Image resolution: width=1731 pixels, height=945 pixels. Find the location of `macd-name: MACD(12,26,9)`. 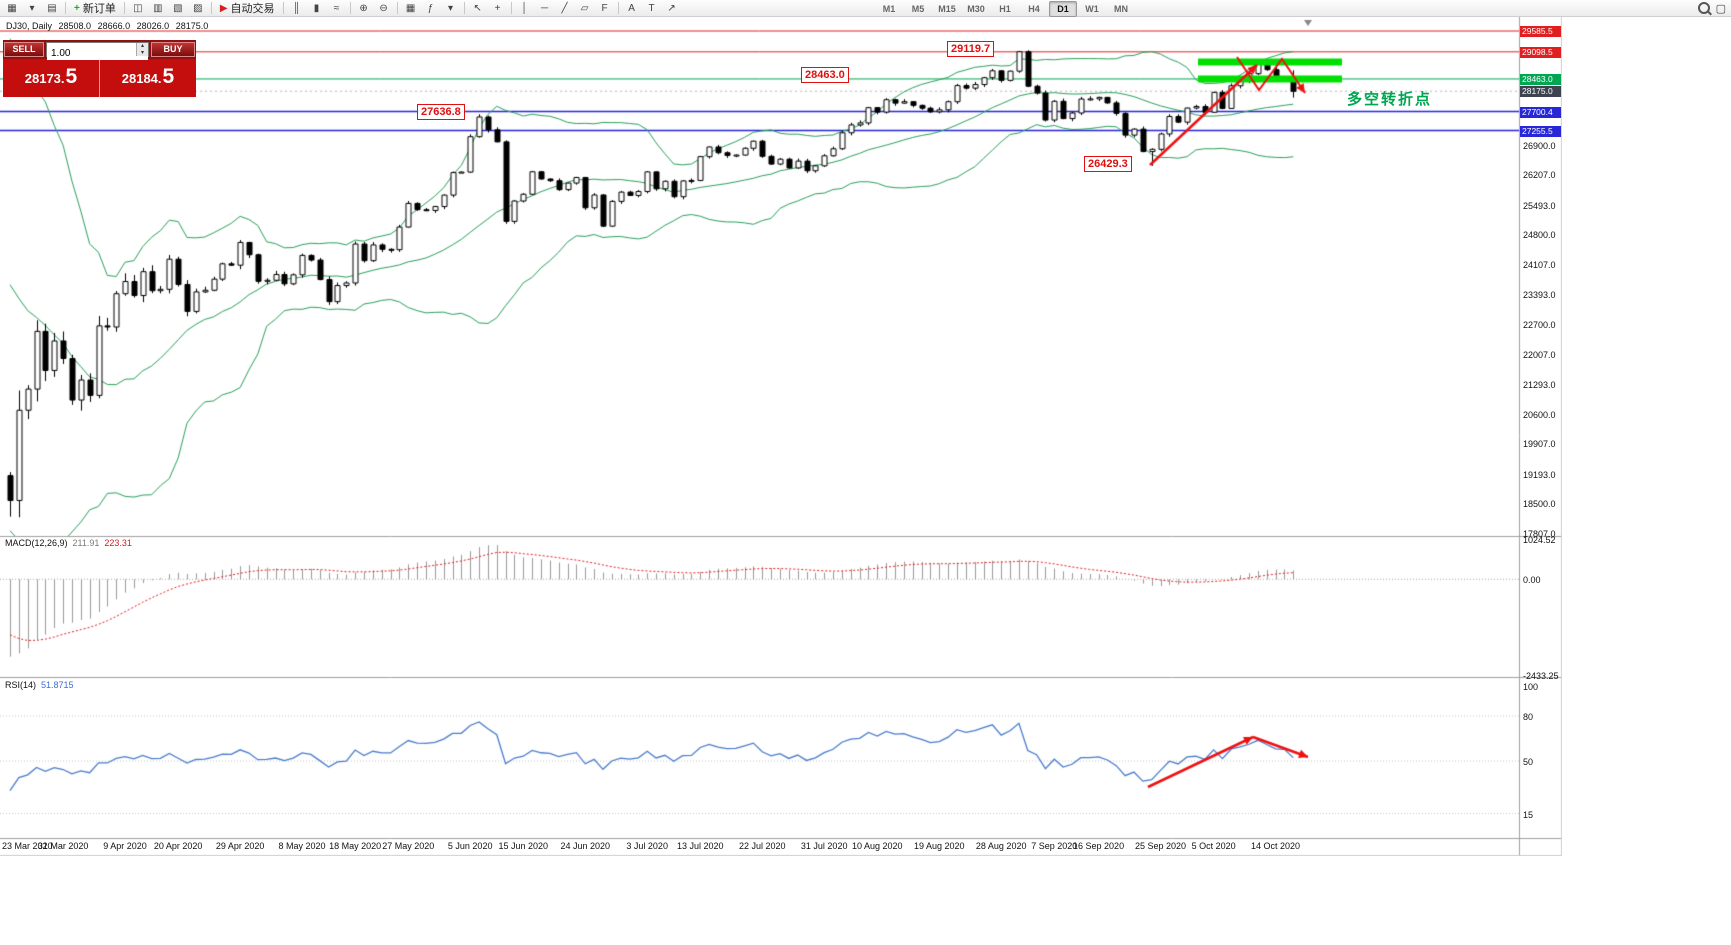

macd-name: MACD(12,26,9) is located at coordinates (36, 543).